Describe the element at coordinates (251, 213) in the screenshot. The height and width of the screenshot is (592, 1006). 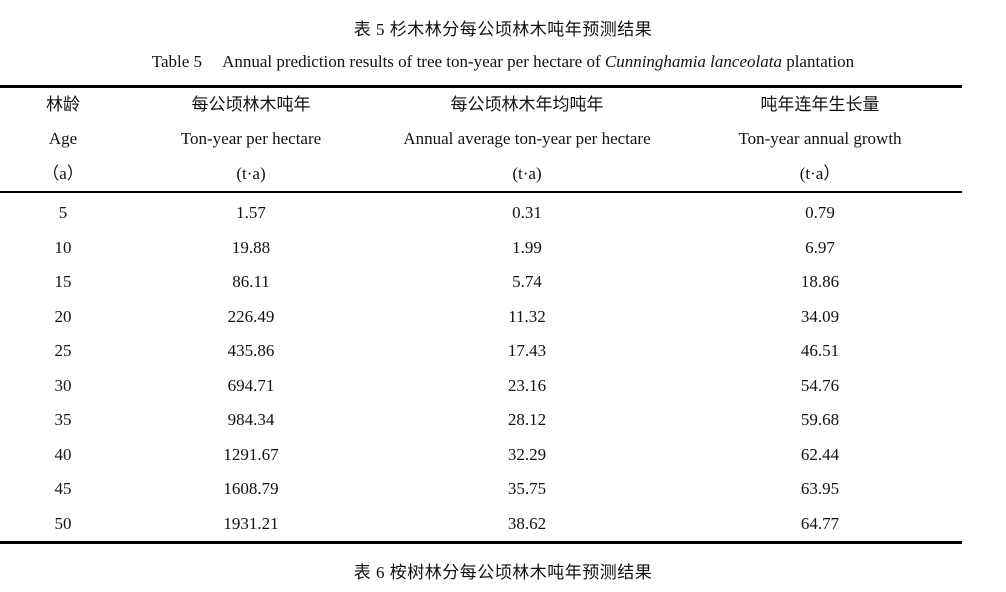
I see `cell-ton-year: 1.57` at that location.